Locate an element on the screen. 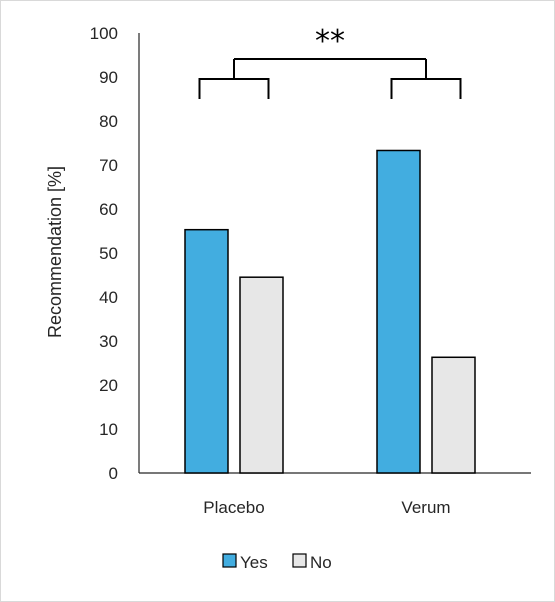  y-tick-label: 70 is located at coordinates (108, 165).